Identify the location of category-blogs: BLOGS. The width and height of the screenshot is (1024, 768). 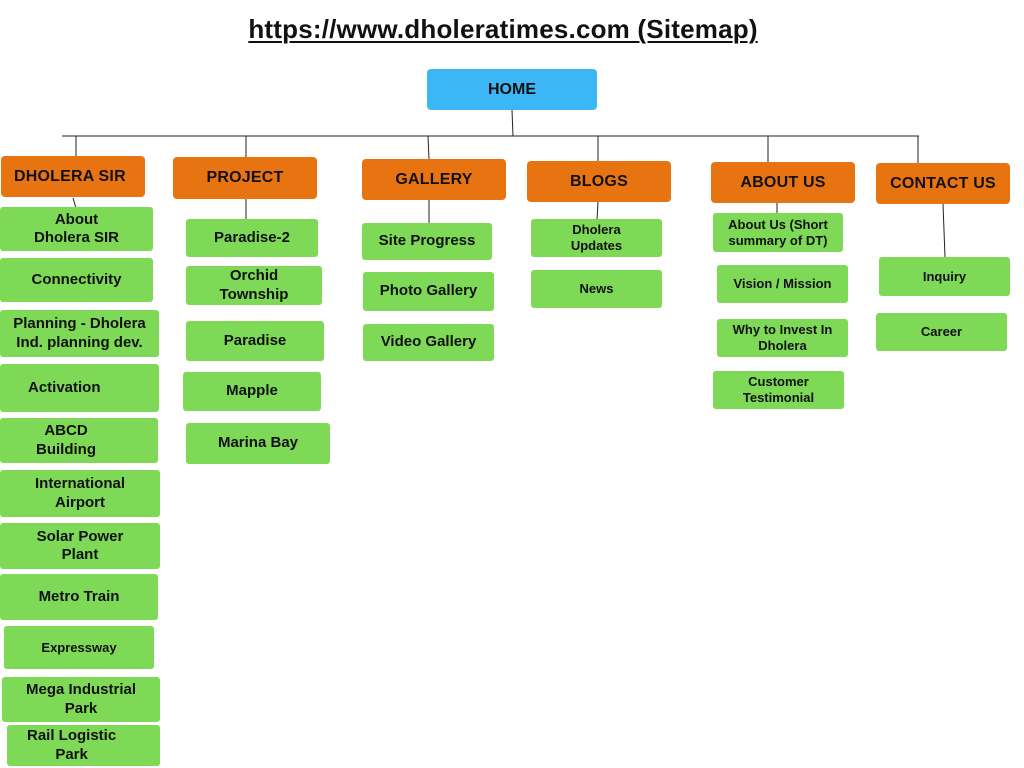
(599, 181).